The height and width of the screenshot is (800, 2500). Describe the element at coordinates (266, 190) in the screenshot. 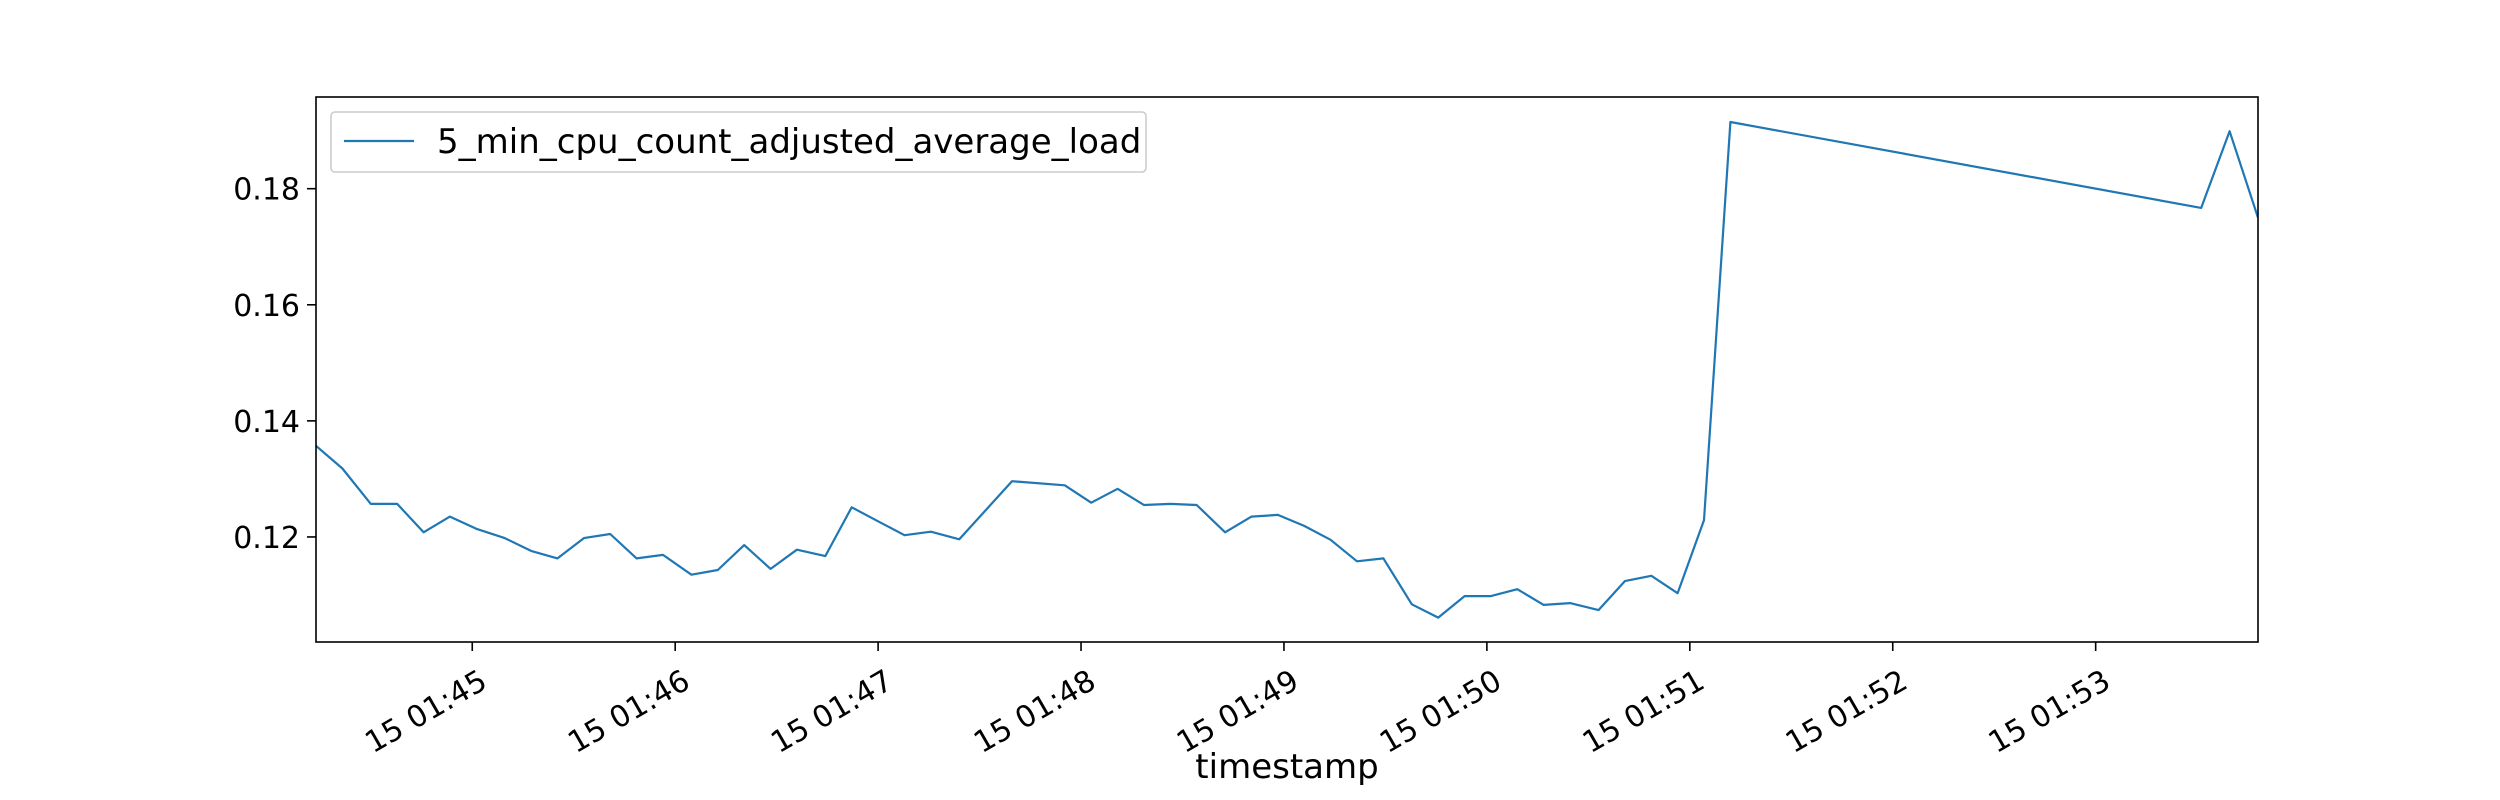

I see `y-tick-label: 0.18` at that location.